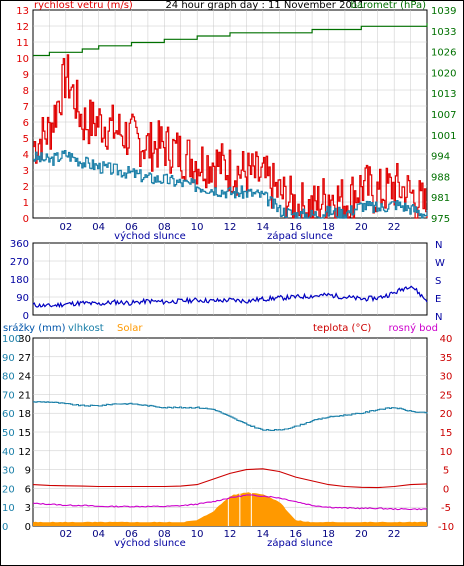 The height and width of the screenshot is (566, 464). I want to click on humidity-tick-label: 60, so click(8, 414).